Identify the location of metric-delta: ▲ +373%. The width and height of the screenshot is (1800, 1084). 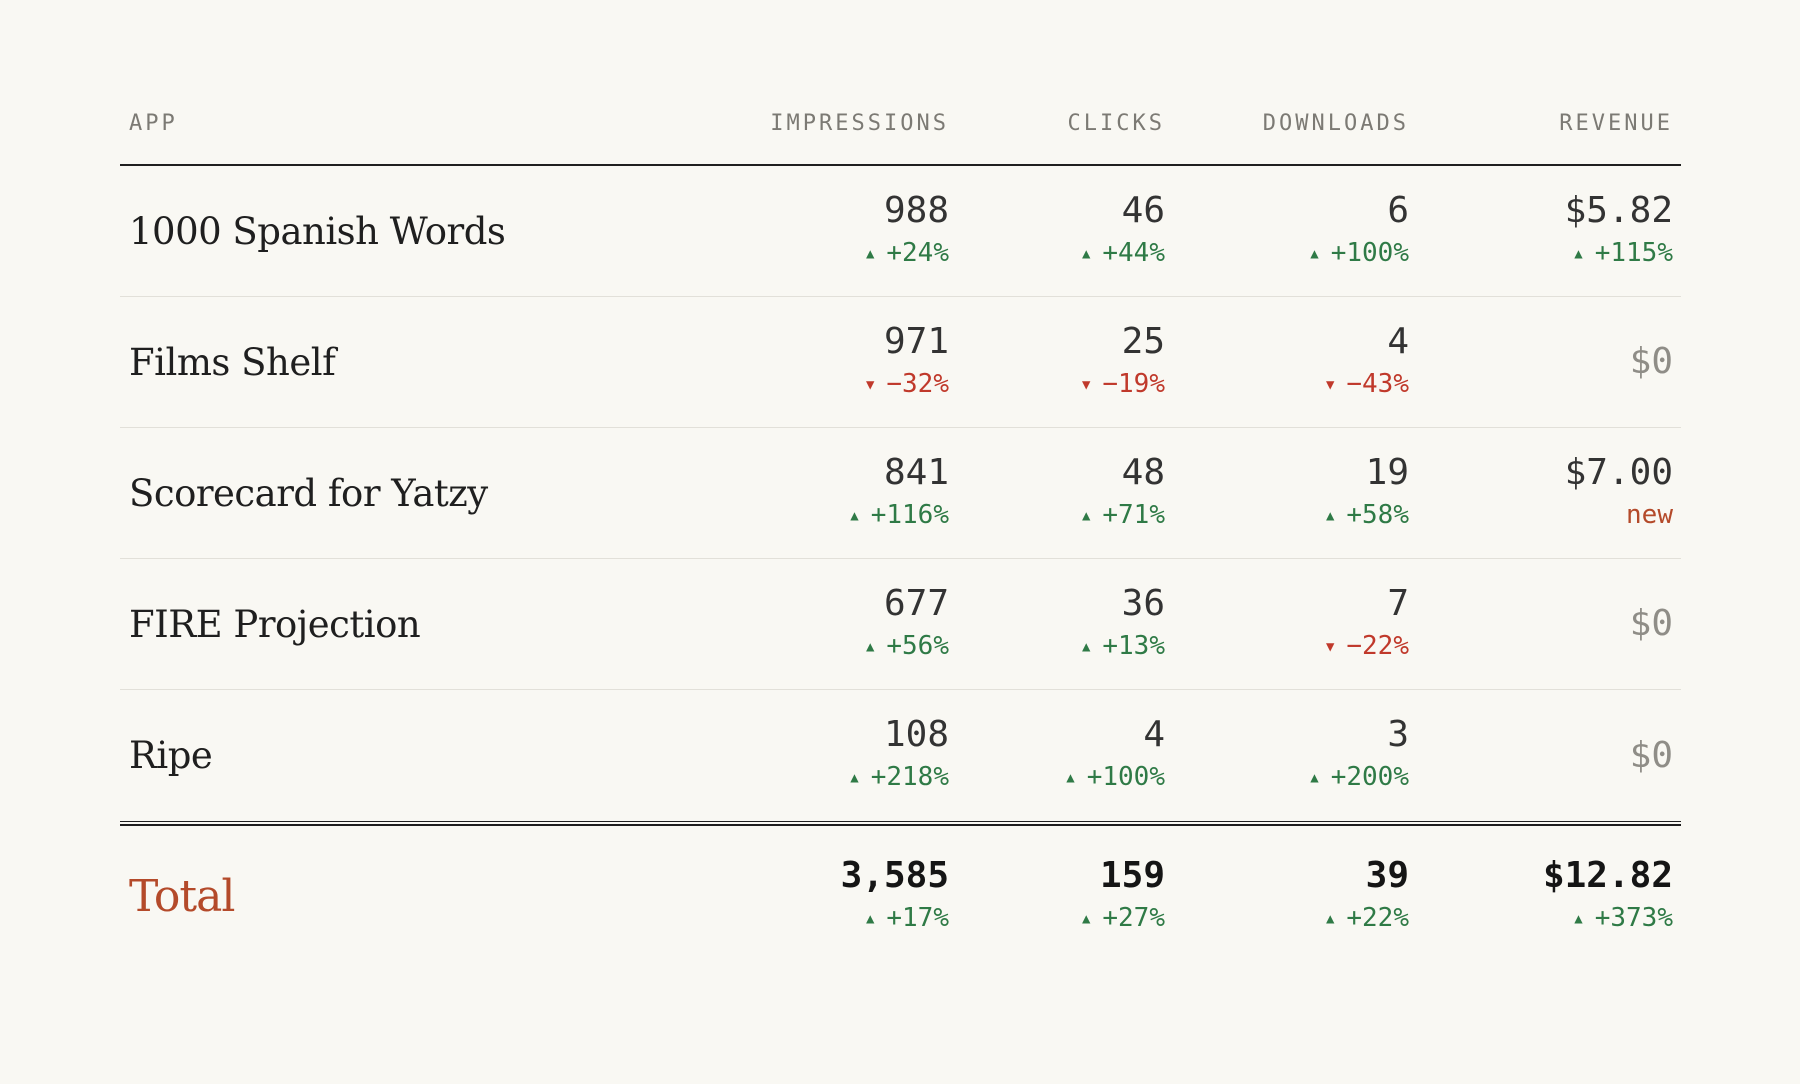
(1623, 918).